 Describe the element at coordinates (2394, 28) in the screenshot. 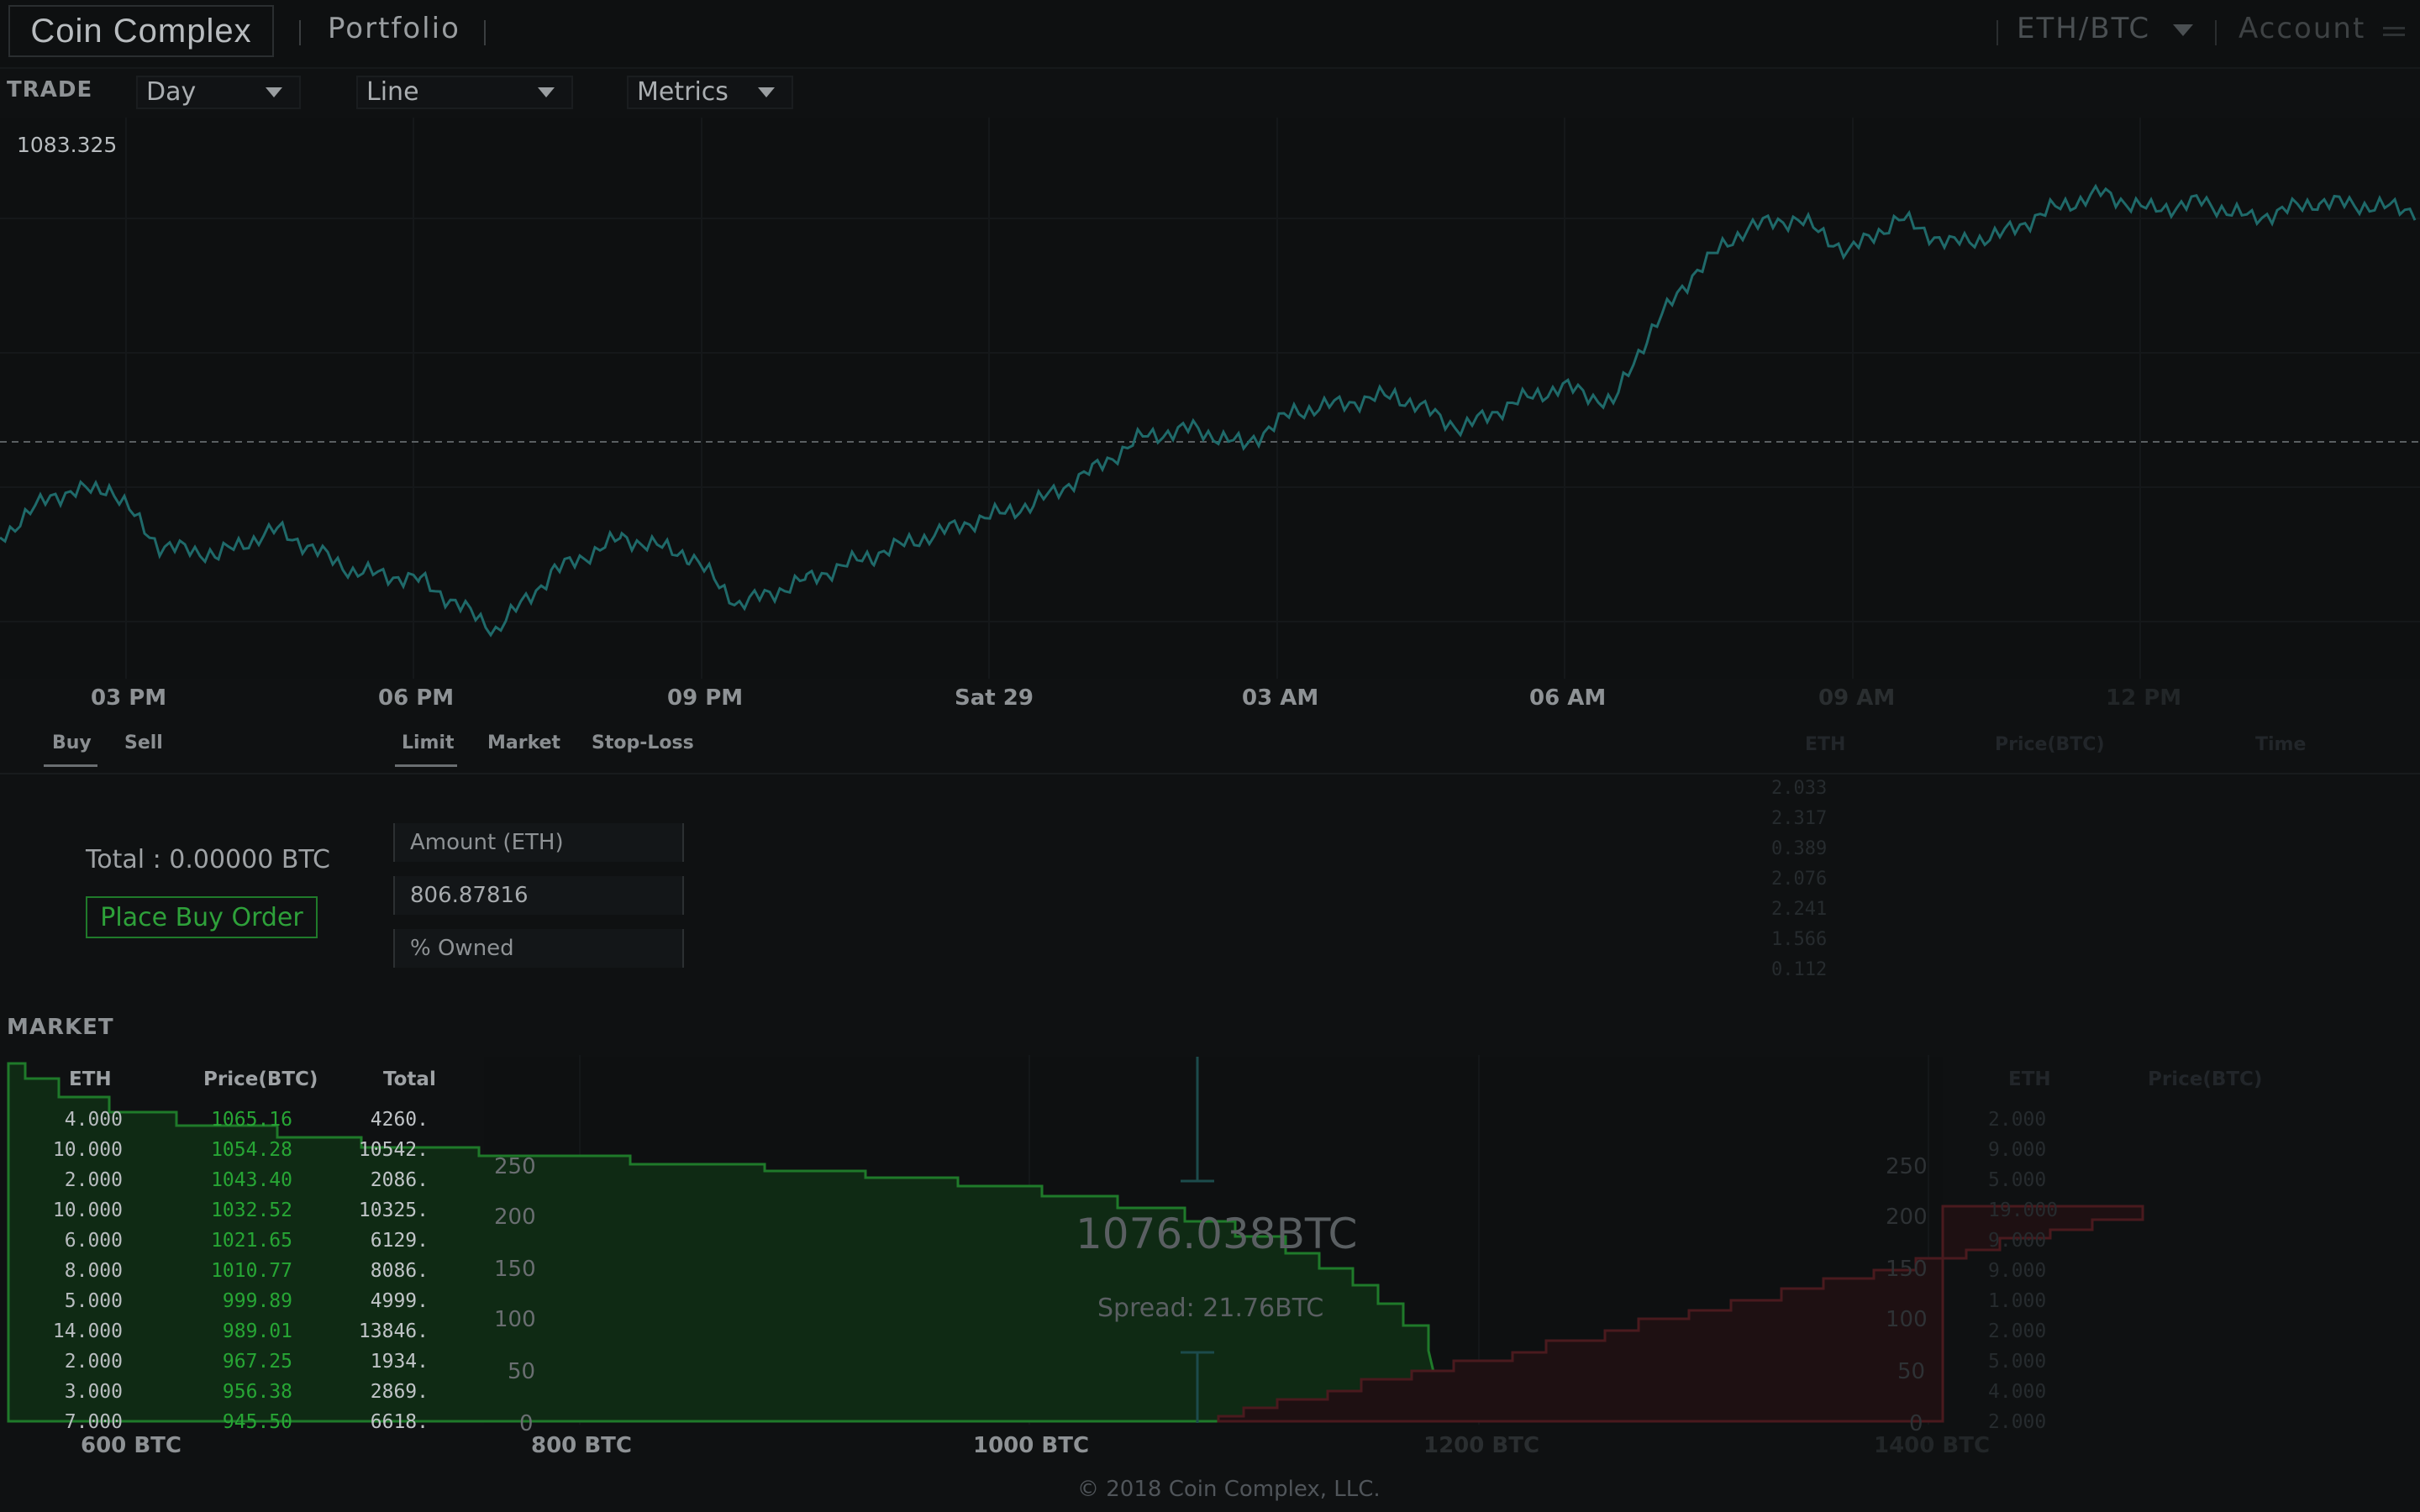

I see `menu-icon` at that location.